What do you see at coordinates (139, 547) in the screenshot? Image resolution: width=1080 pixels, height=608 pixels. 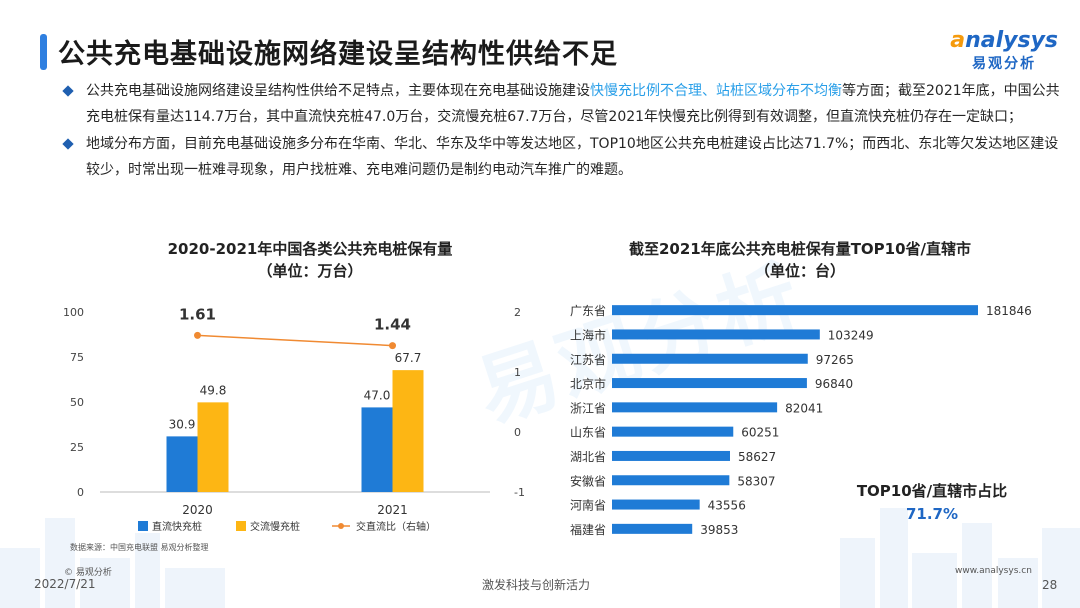 I see `data-source: 数据来源：中国充电联盟 易观分析整理` at bounding box center [139, 547].